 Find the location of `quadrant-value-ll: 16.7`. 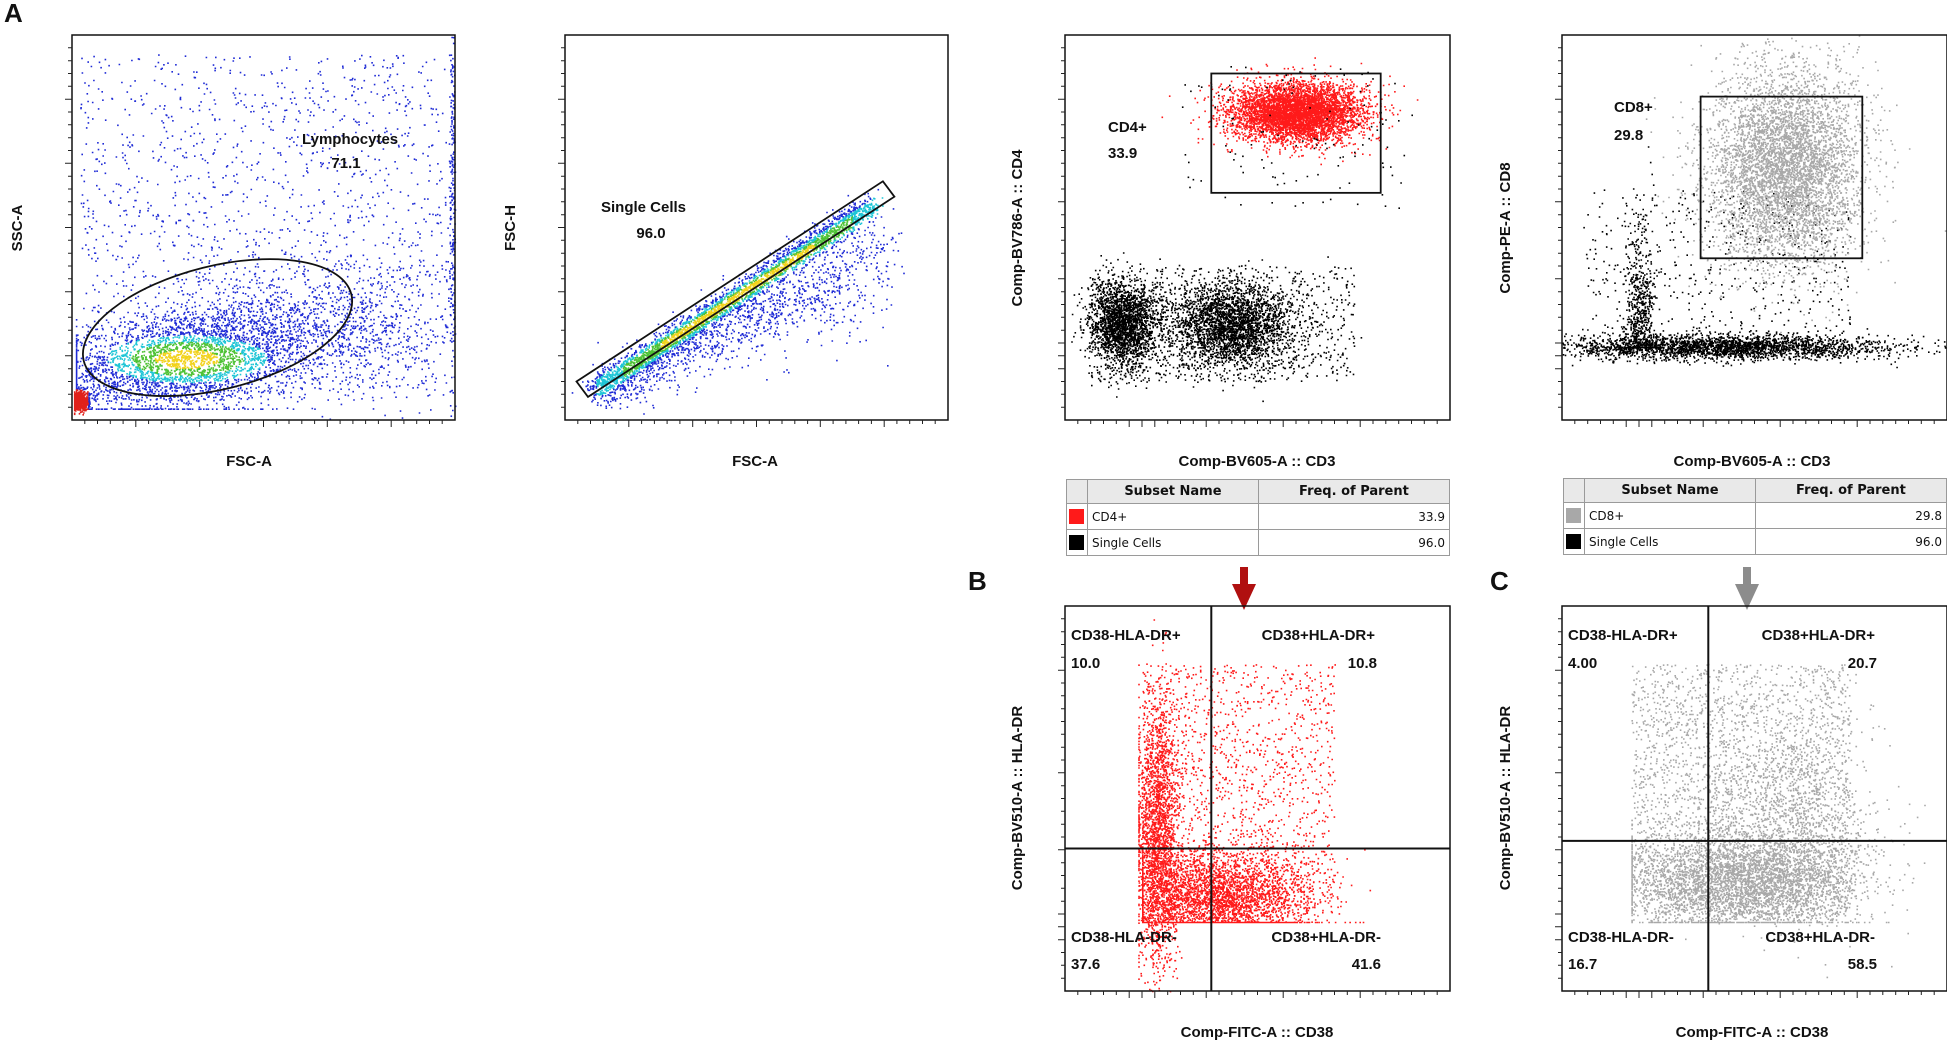

quadrant-value-ll: 16.7 is located at coordinates (1582, 964).